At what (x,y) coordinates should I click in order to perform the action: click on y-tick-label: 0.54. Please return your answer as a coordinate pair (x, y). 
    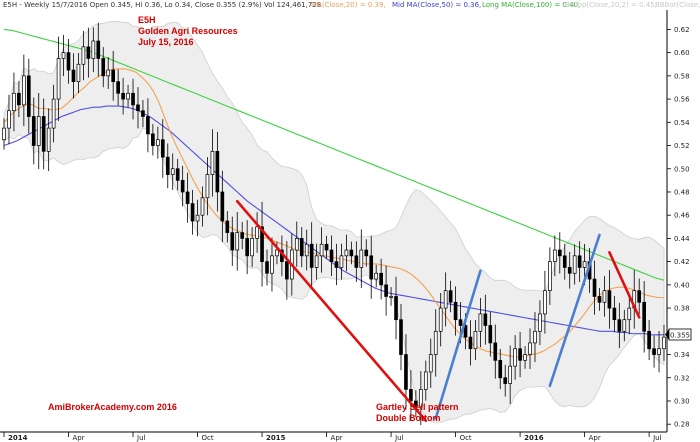
    Looking at the image, I should click on (682, 123).